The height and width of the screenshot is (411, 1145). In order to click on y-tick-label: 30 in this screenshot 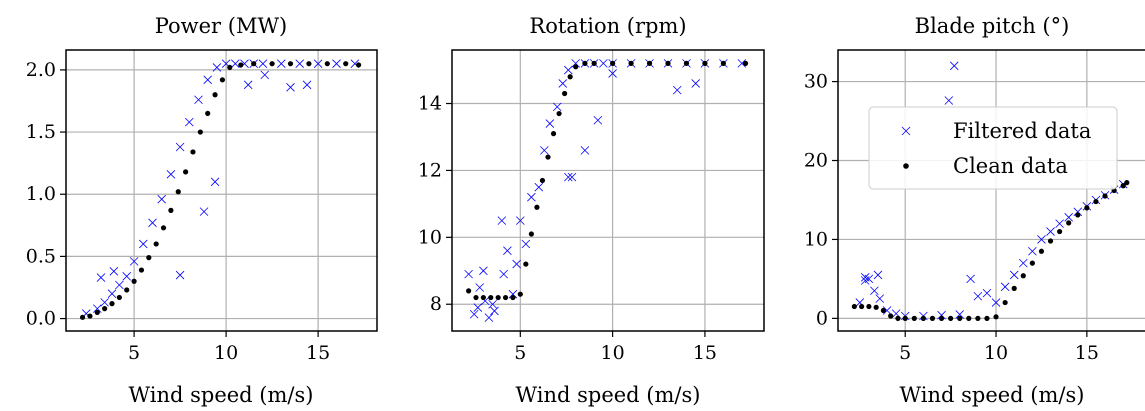, I will do `click(816, 82)`.